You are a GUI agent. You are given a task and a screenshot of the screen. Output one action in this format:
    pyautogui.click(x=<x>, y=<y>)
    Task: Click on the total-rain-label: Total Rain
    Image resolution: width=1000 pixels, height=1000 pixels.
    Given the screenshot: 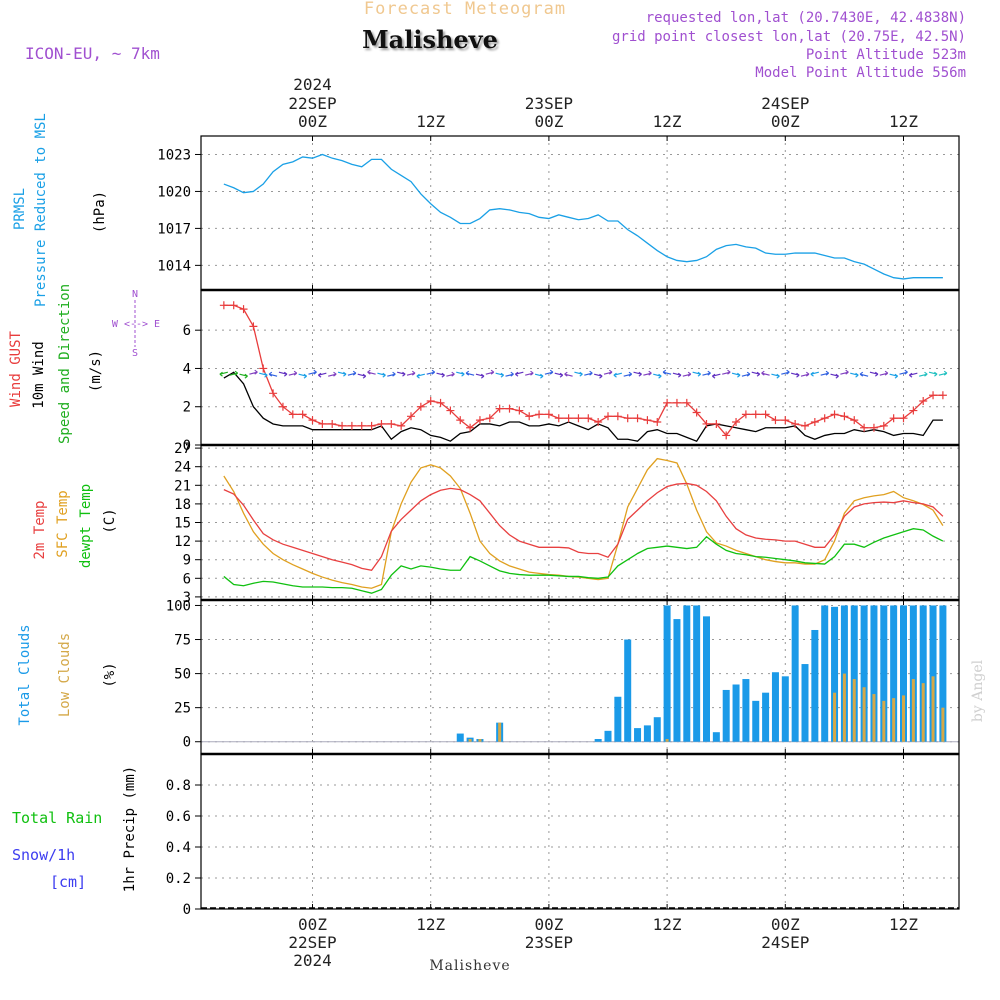 What is the action you would take?
    pyautogui.click(x=57, y=818)
    